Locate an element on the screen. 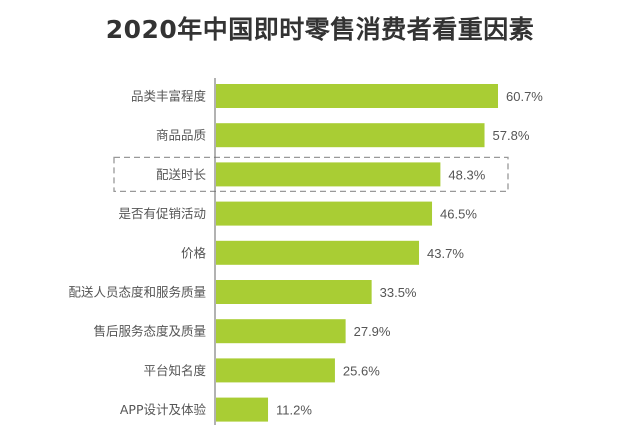  value-label: 43.7% is located at coordinates (445, 253).